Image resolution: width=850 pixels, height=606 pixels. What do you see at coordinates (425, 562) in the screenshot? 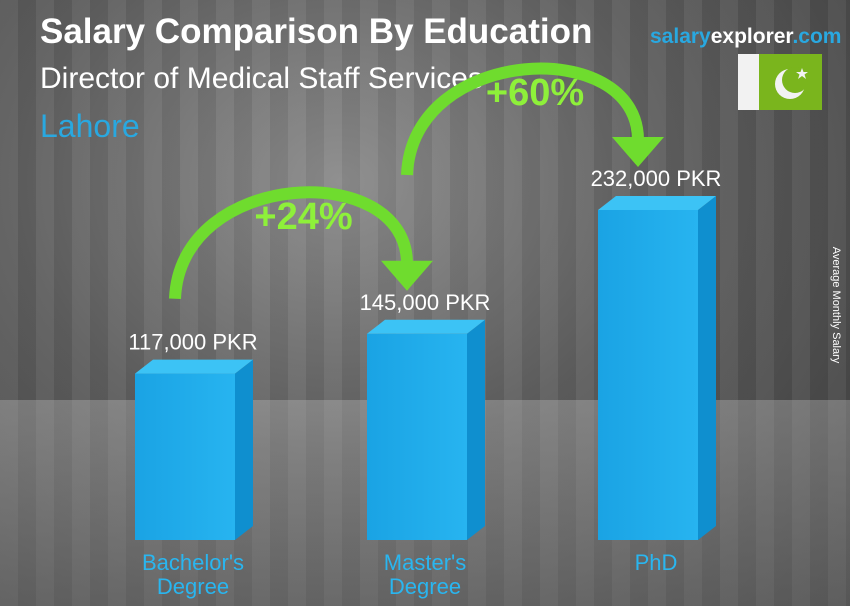
I see `category-label: Master's` at bounding box center [425, 562].